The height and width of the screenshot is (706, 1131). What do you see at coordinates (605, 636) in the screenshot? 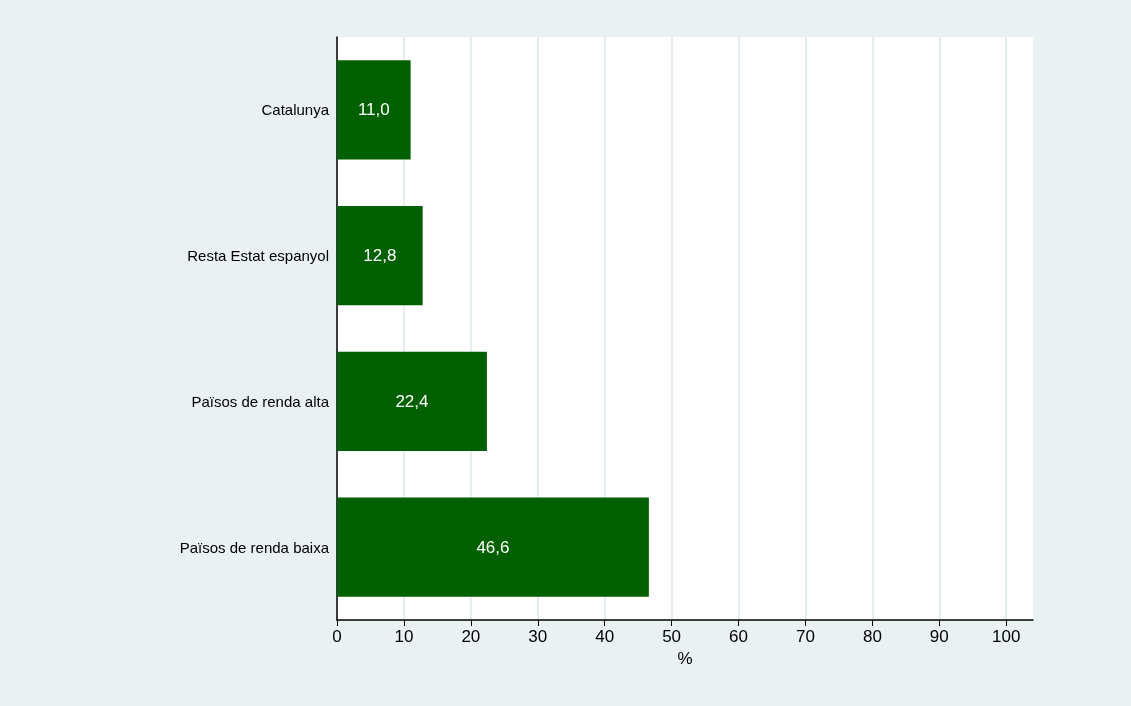
I see `x-tick-label: 40` at bounding box center [605, 636].